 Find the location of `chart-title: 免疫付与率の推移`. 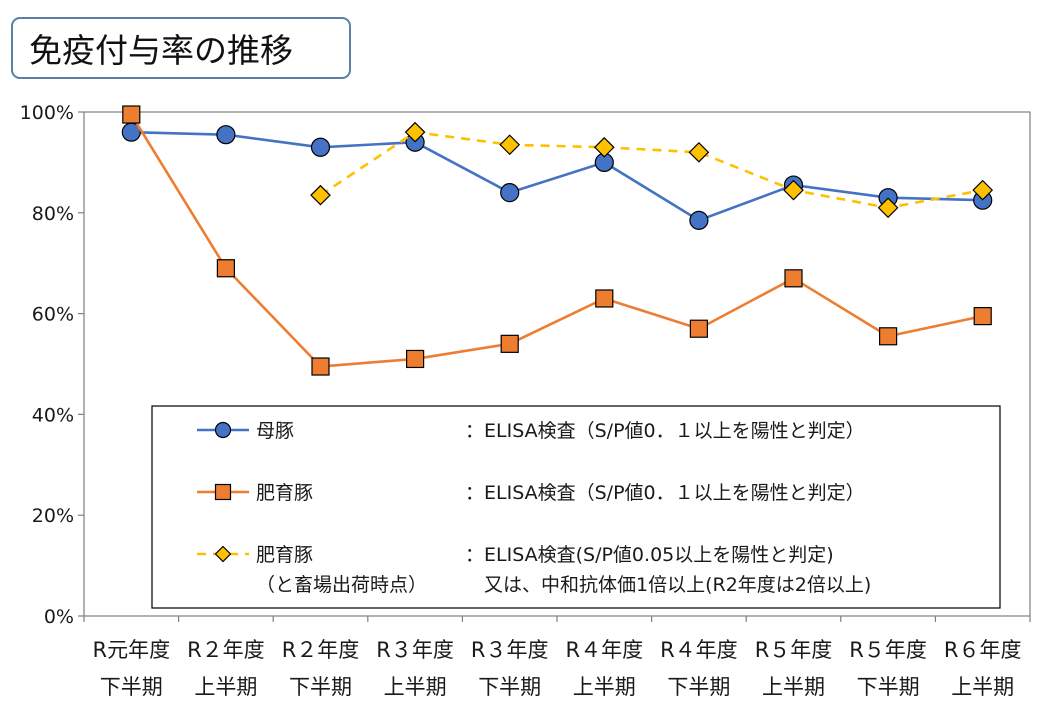

chart-title: 免疫付与率の推移 is located at coordinates (161, 50).